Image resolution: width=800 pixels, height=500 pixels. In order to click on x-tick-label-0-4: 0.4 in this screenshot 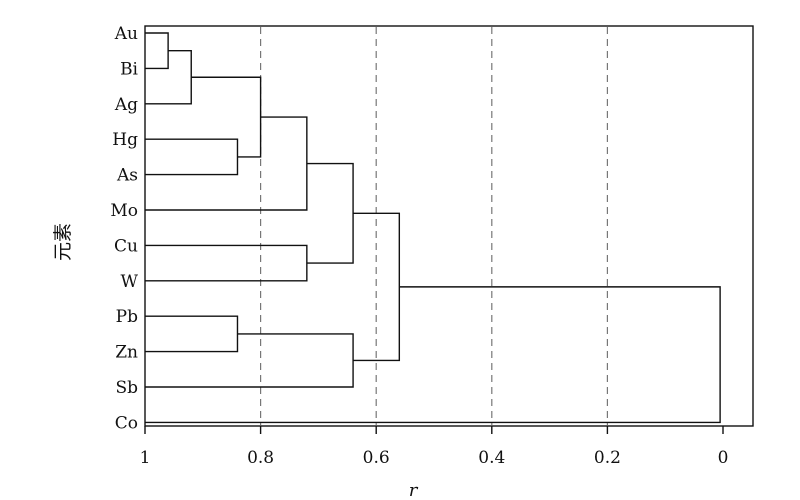, I will do `click(491, 458)`.